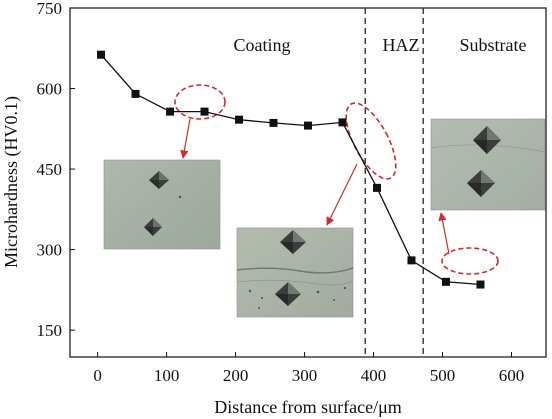  What do you see at coordinates (470, 261) in the screenshot?
I see `highlight-ellipse-substrate` at bounding box center [470, 261].